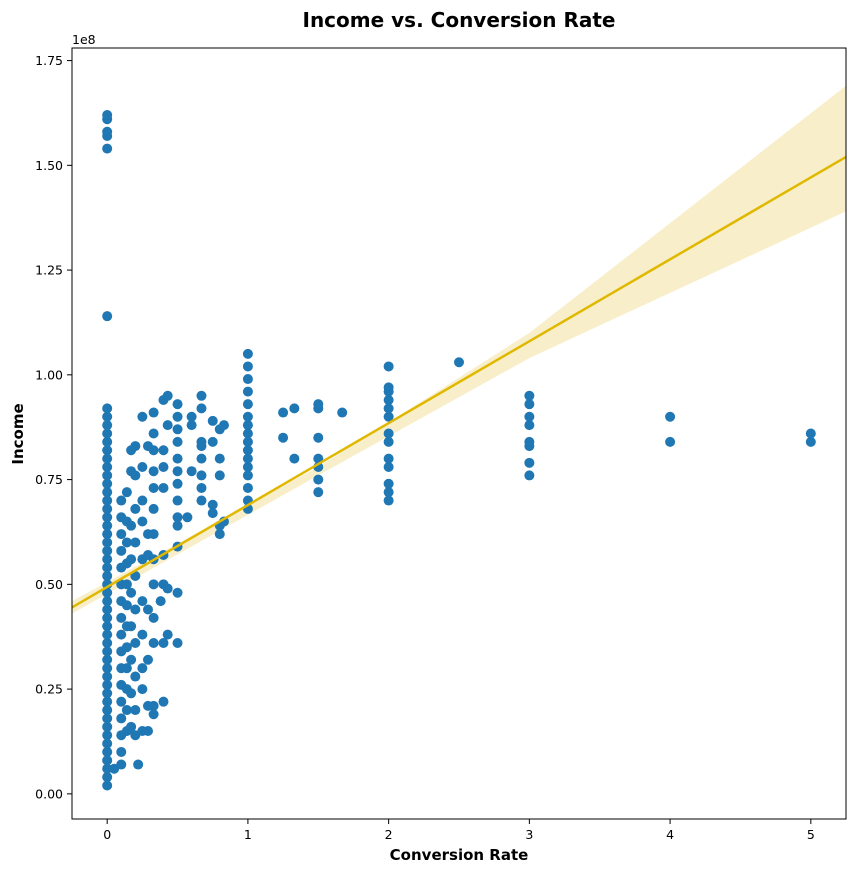 This screenshot has height=873, width=856. What do you see at coordinates (49, 584) in the screenshot?
I see `y-tick-label: 0.50` at bounding box center [49, 584].